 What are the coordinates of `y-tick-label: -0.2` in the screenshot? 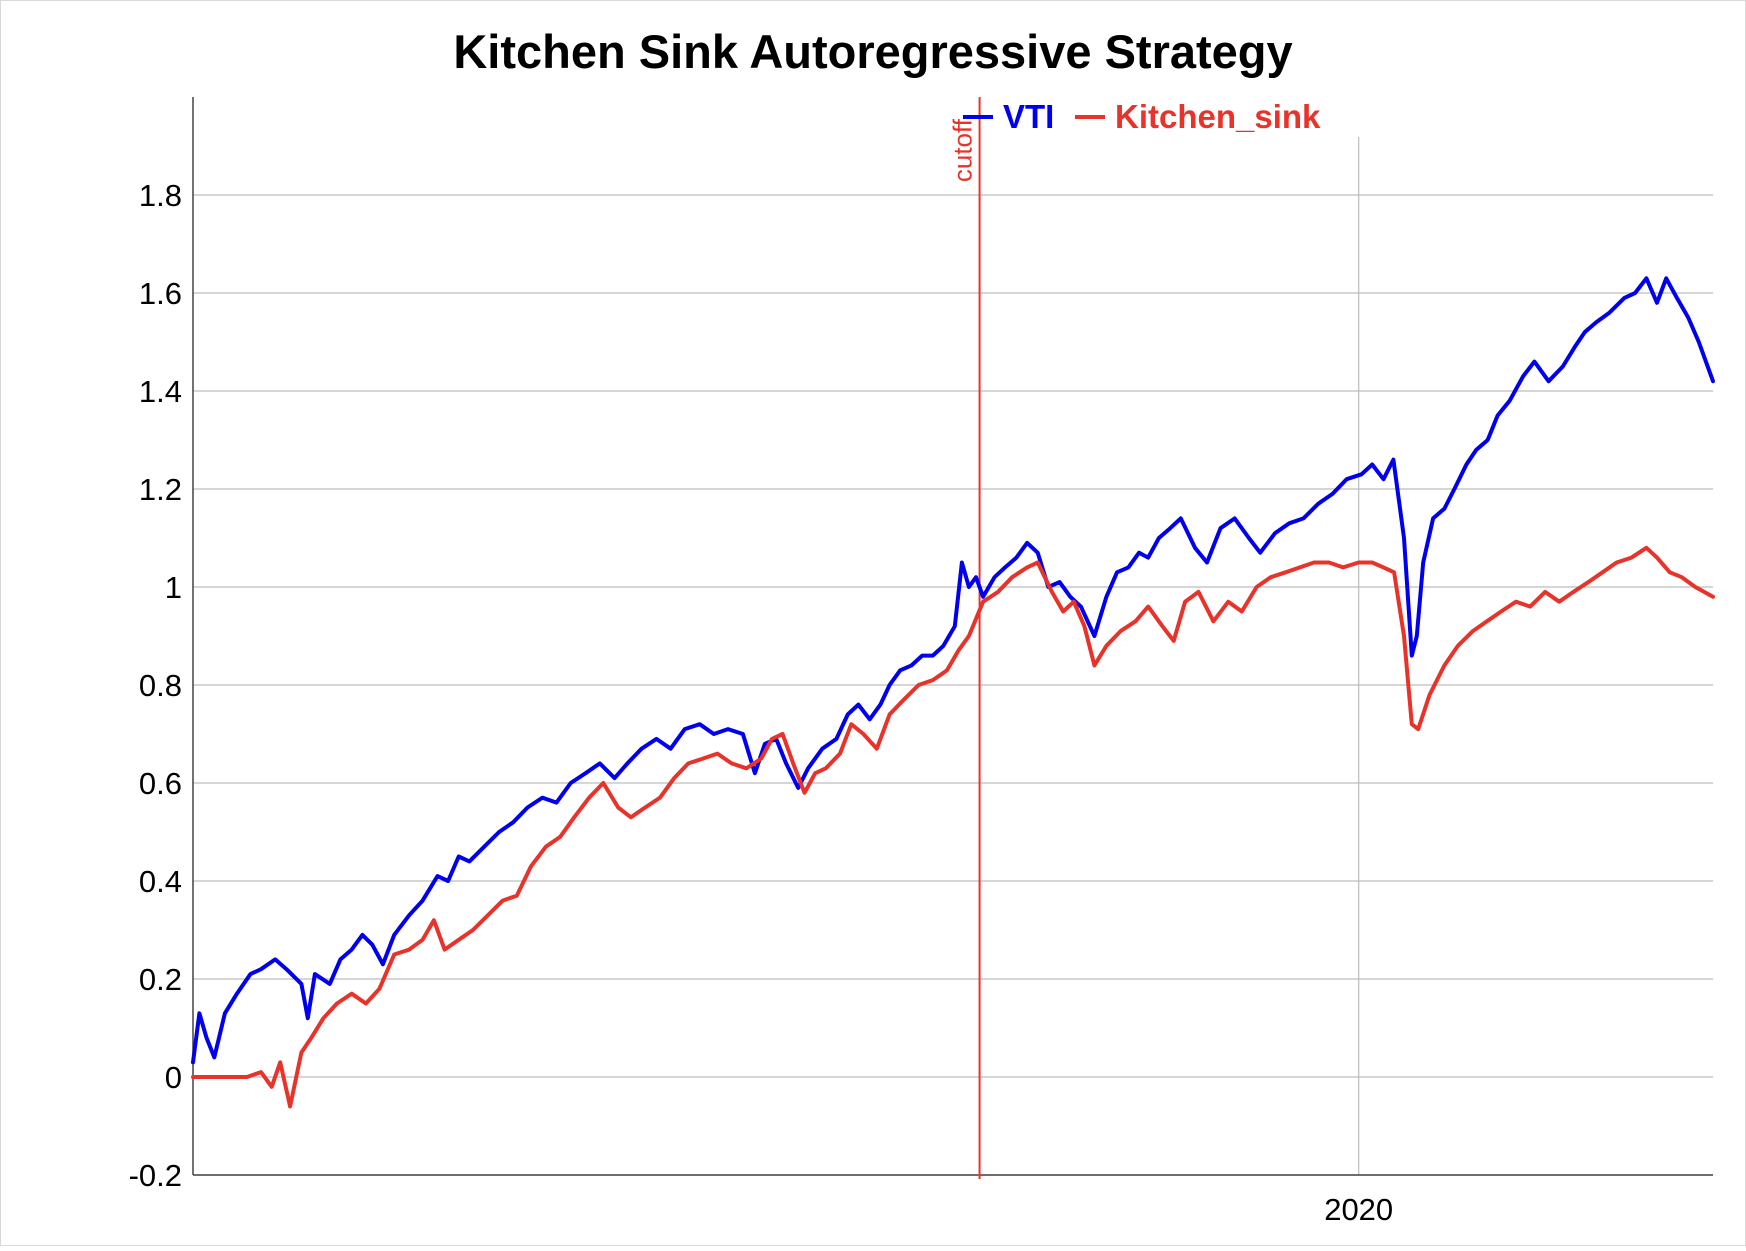 It's located at (155, 1175).